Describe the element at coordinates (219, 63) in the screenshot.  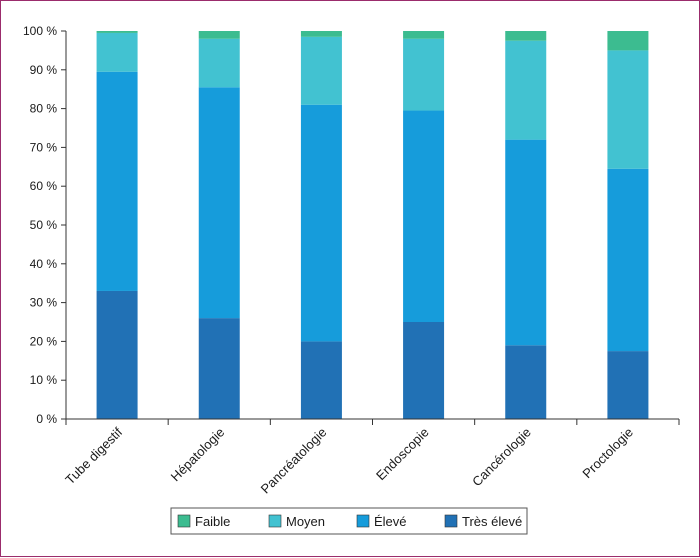
I see `bar-hepatologie-moyen` at that location.